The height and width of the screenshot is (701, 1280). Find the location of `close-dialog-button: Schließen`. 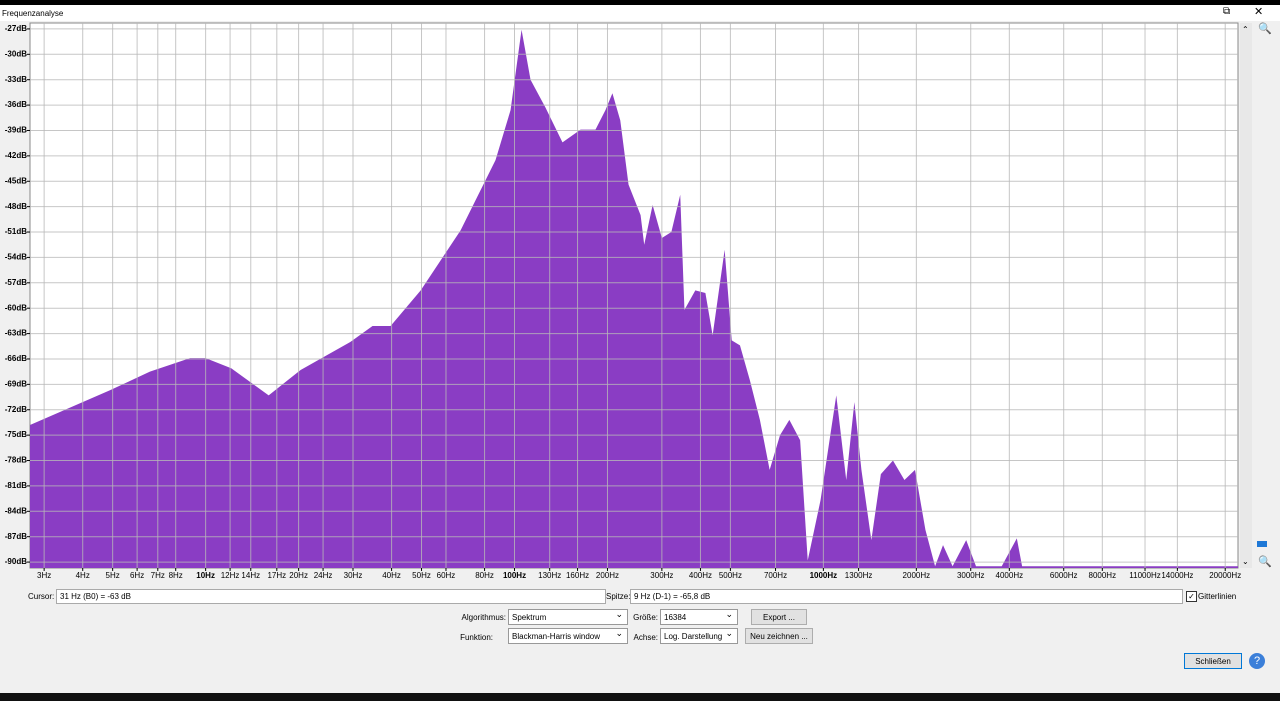

close-dialog-button: Schließen is located at coordinates (1213, 661).